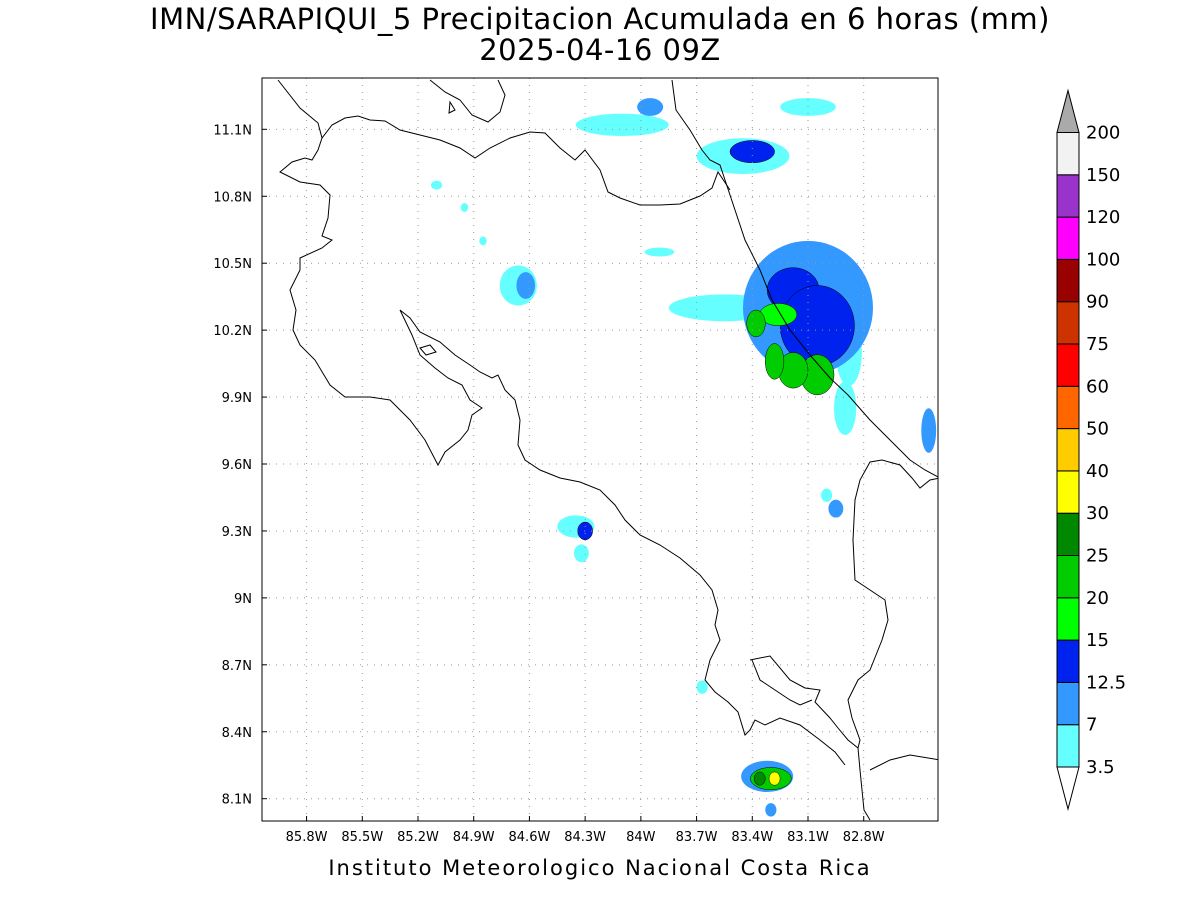 This screenshot has width=1200, height=900. Describe the element at coordinates (1103, 217) in the screenshot. I see `colorbar-label-13: 120` at that location.